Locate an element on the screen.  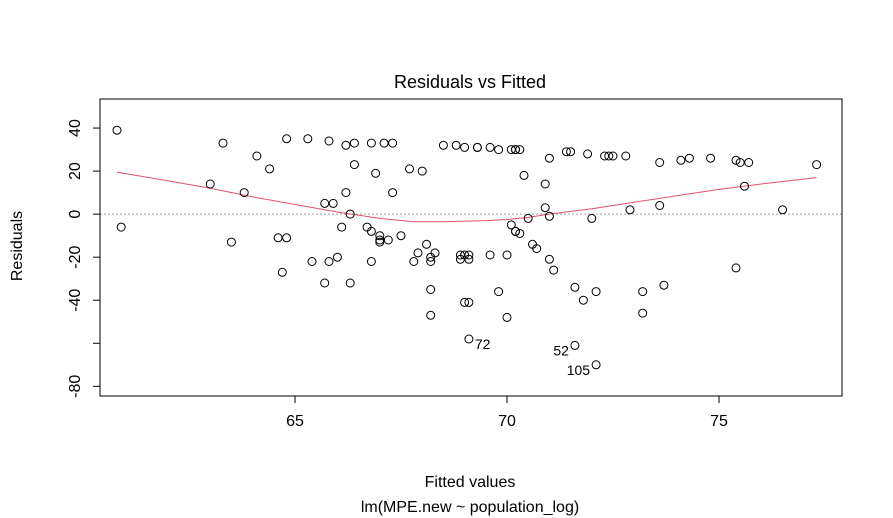
y-tick-label: -80 is located at coordinates (75, 386).